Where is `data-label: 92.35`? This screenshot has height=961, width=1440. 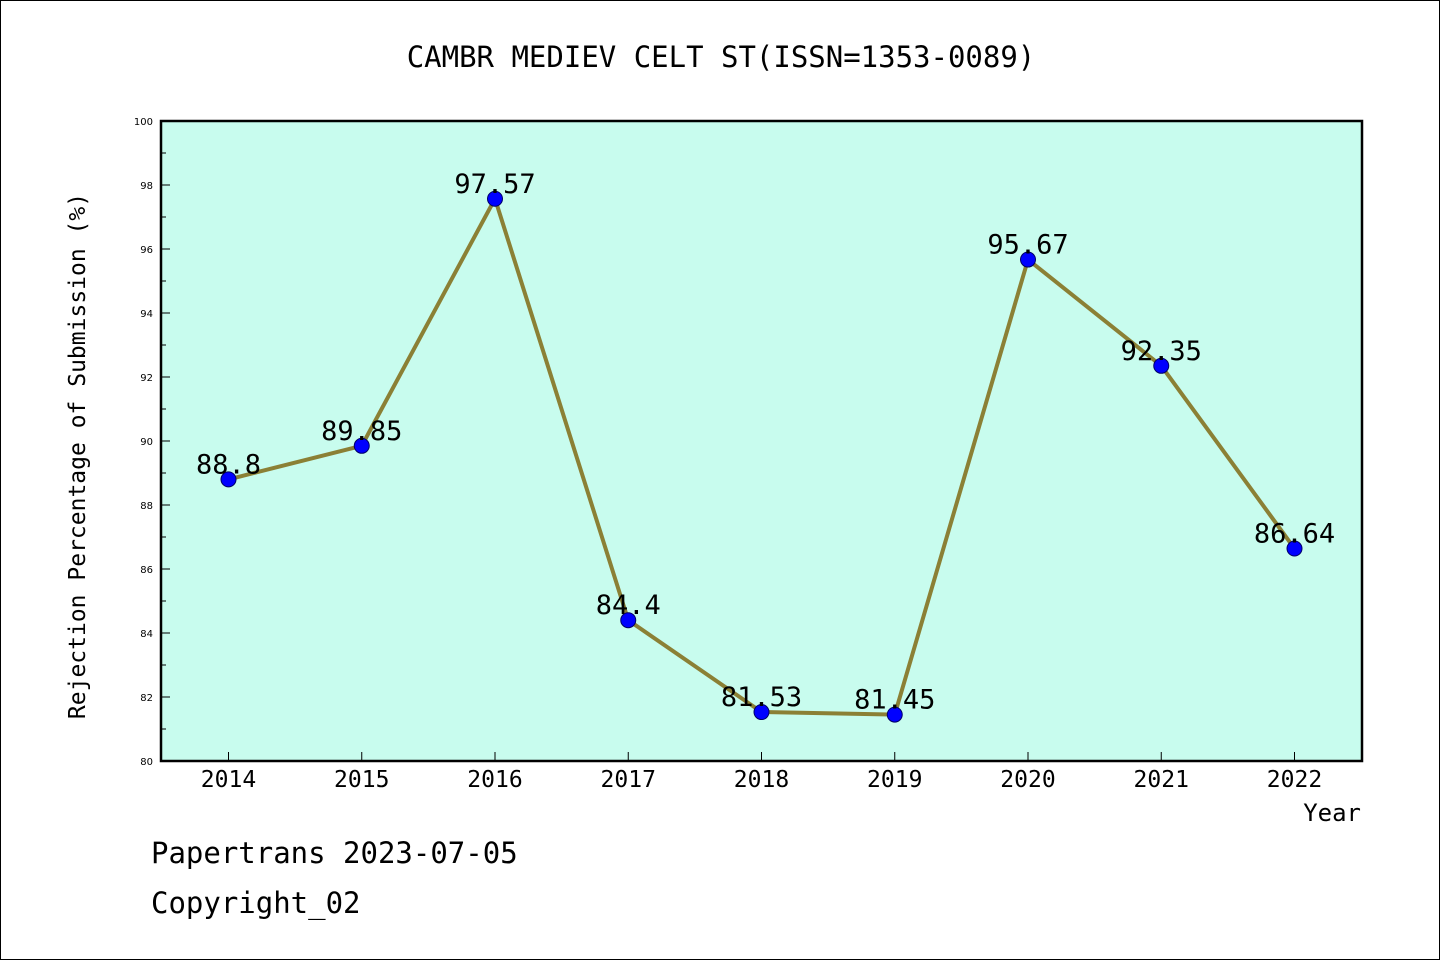 data-label: 92.35 is located at coordinates (1161, 351).